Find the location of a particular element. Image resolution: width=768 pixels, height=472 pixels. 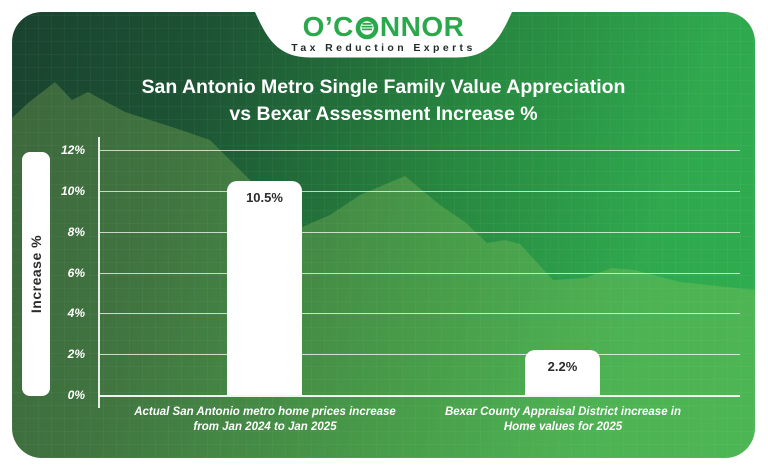

logo-wordmark: O’C NNOR is located at coordinates (383, 27).